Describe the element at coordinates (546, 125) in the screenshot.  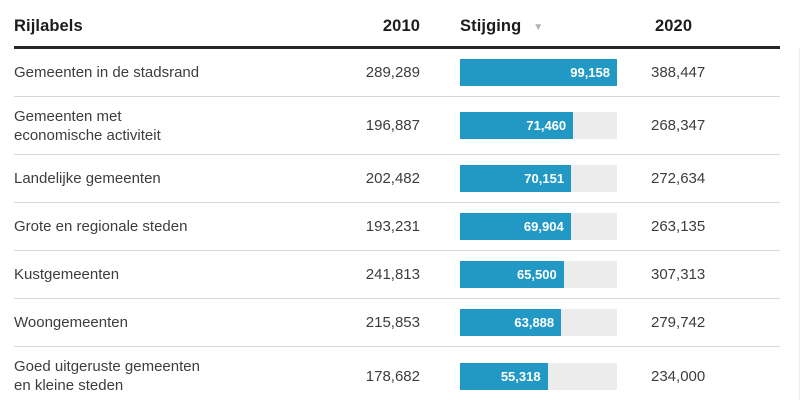
I see `stijging-value-label: 71,460` at that location.